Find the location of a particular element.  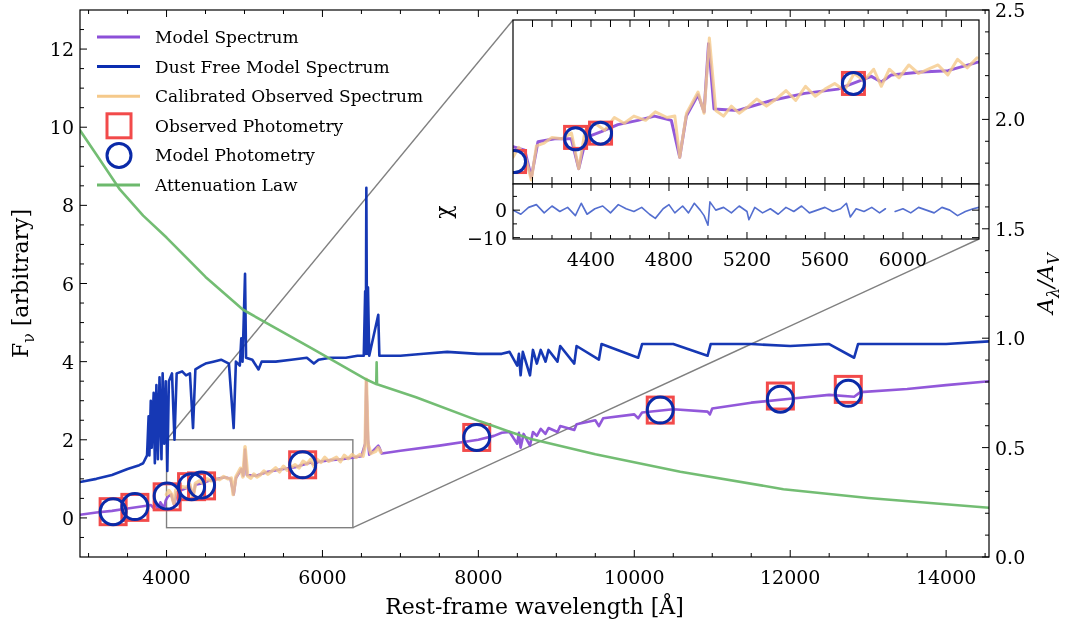

x-tick-label: 4000 is located at coordinates (166, 577).